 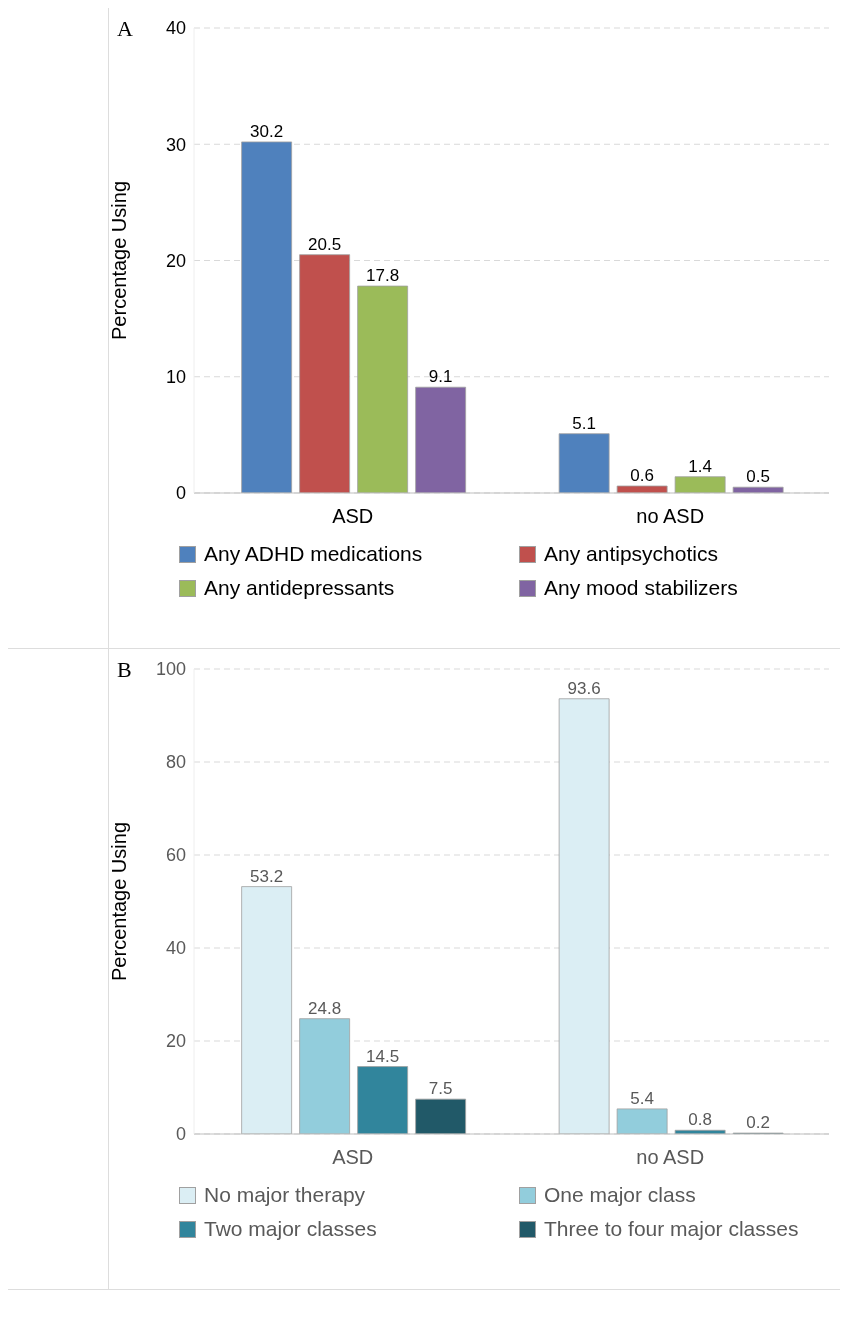 I want to click on data-label: 0.2, so click(x=758, y=1123).